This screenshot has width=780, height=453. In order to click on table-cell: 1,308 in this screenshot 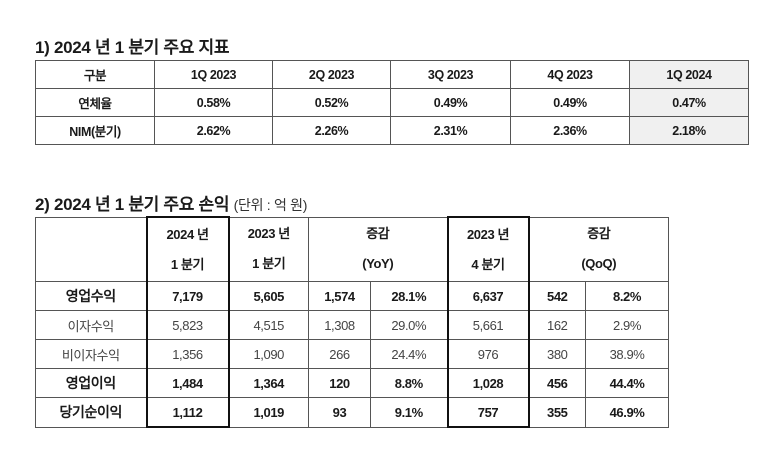, I will do `click(339, 325)`.